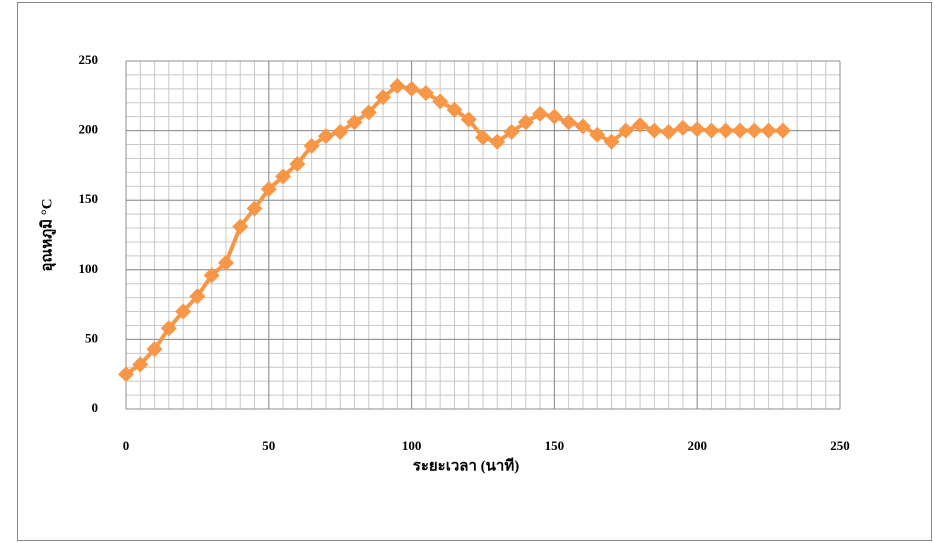 The image size is (935, 543). I want to click on x-tick-label: 250, so click(840, 445).